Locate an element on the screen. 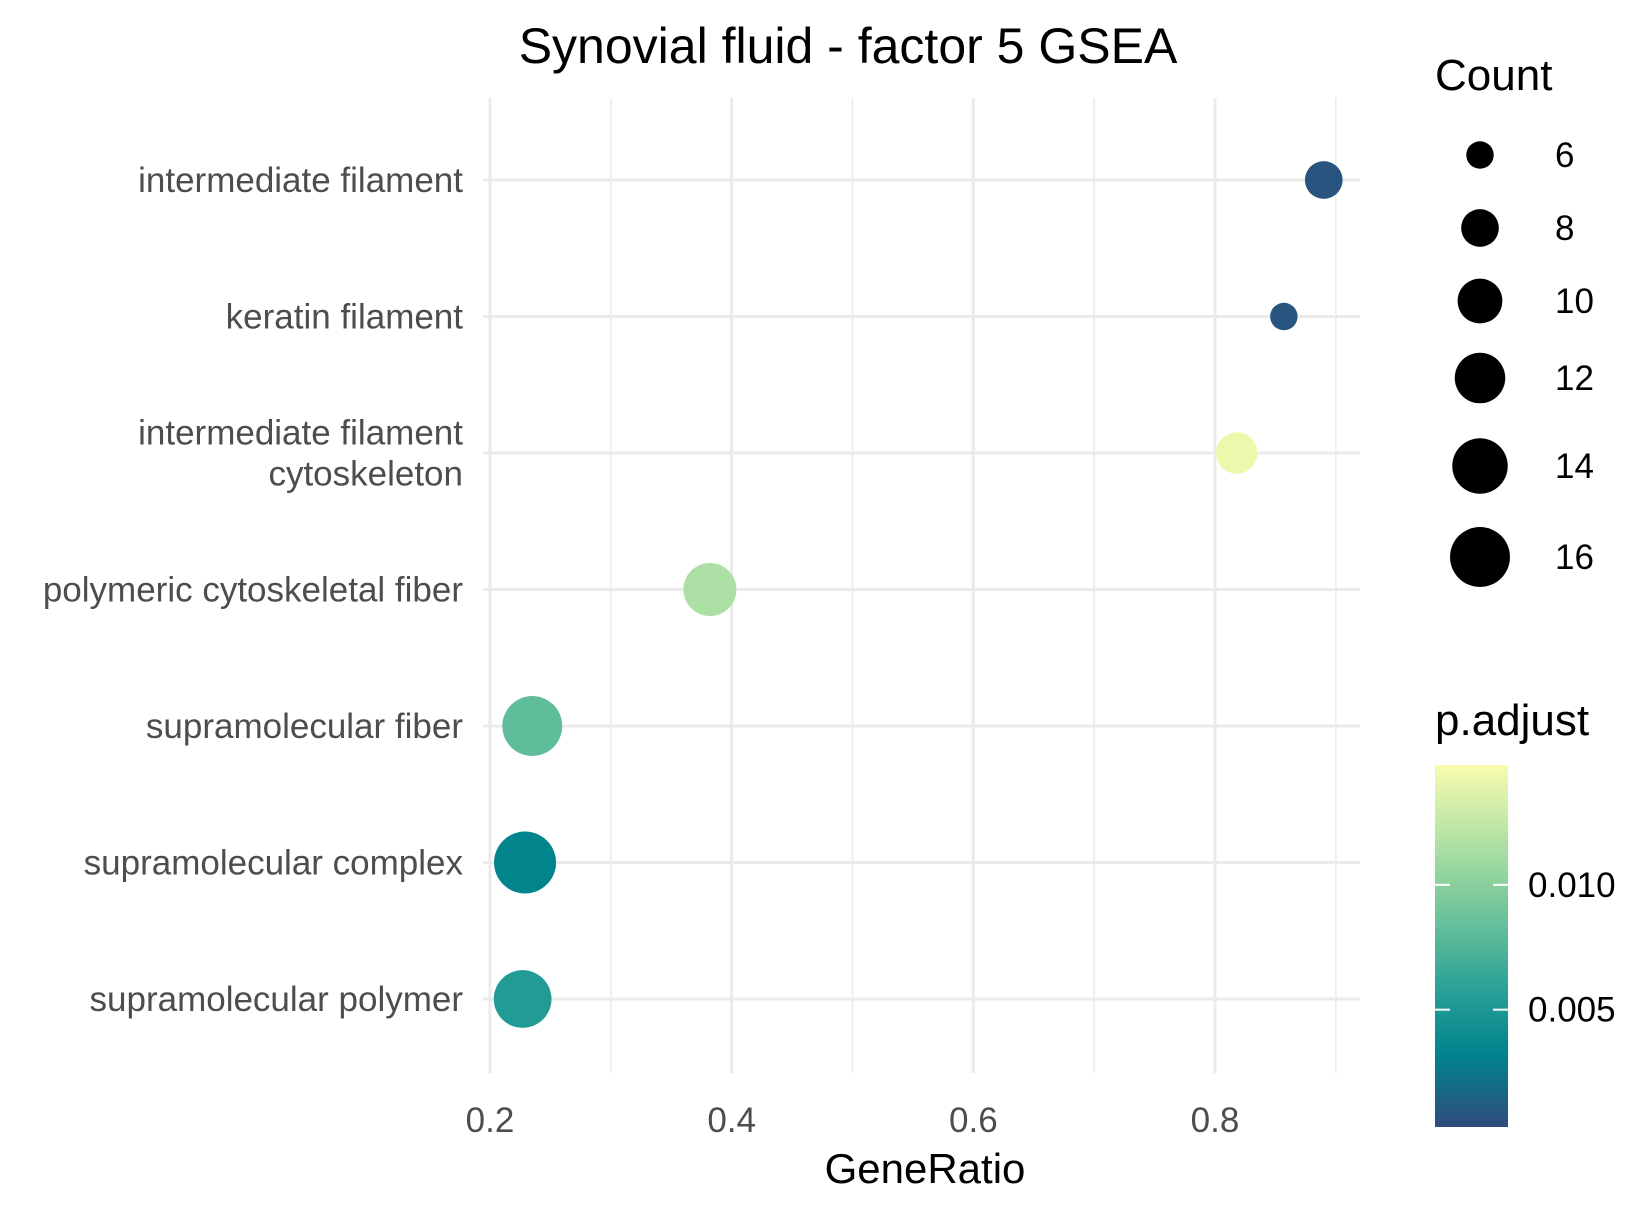  padj-legend-label: 0.005 is located at coordinates (1572, 1010).